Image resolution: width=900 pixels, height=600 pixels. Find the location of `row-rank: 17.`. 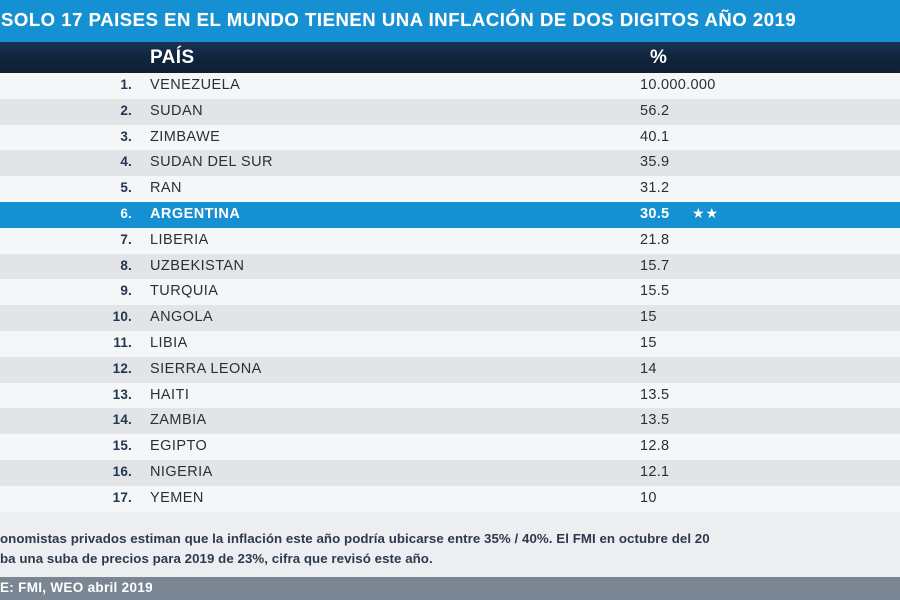

row-rank: 17. is located at coordinates (122, 497).